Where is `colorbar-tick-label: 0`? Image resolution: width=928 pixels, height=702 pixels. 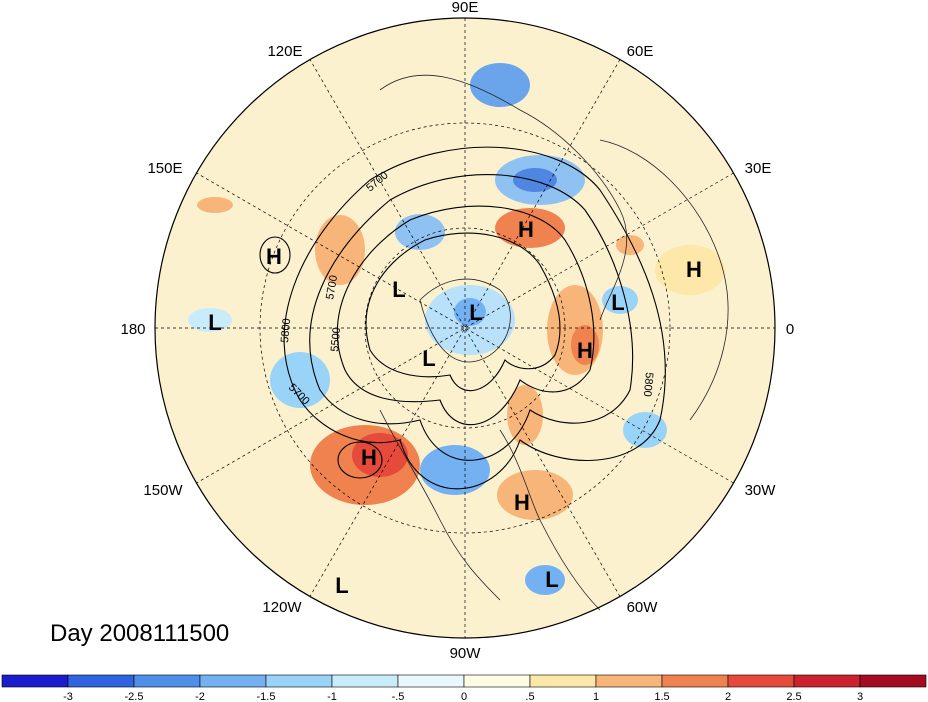 colorbar-tick-label: 0 is located at coordinates (464, 696).